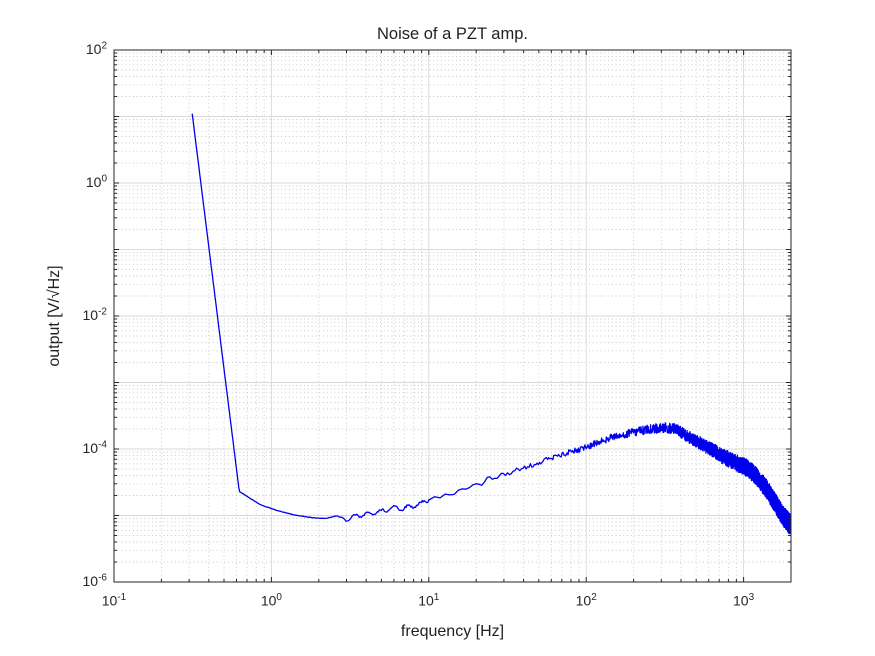 This screenshot has height=656, width=875. Describe the element at coordinates (271, 600) in the screenshot. I see `x-tick-label: 10⁰` at that location.